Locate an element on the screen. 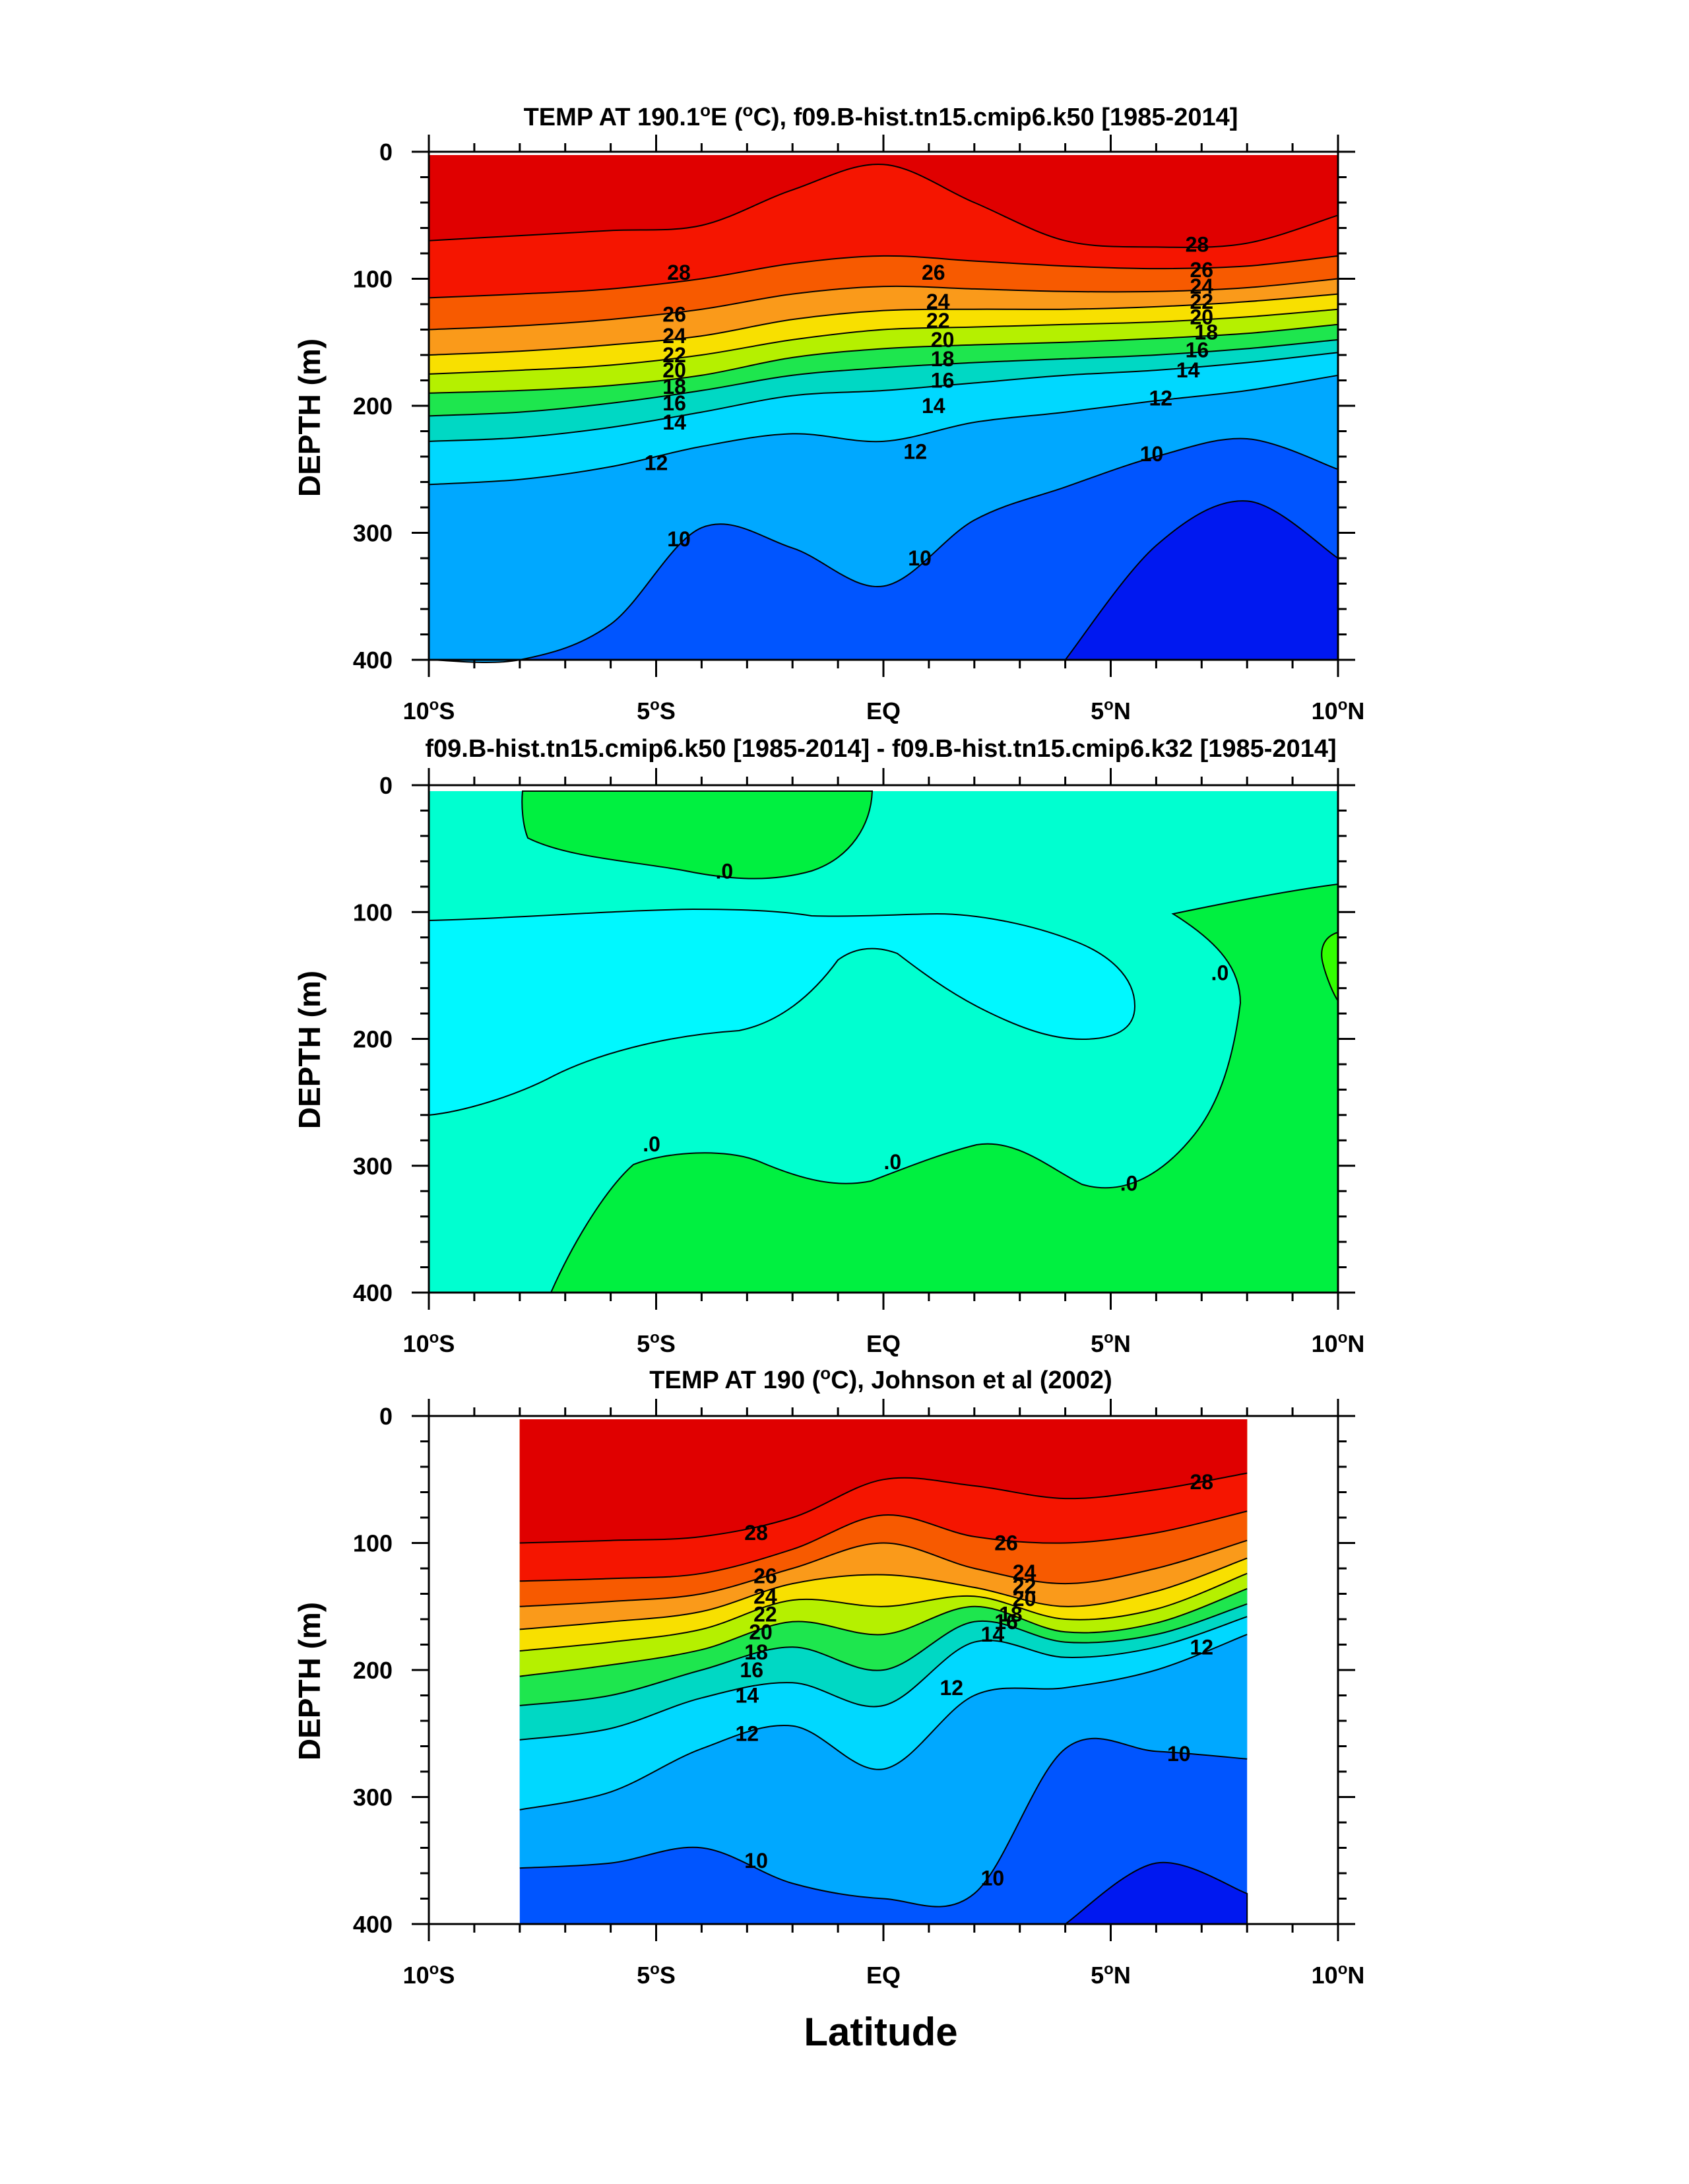 This screenshot has height=2184, width=1689. x-tick-label: 5oN is located at coordinates (1111, 1343).